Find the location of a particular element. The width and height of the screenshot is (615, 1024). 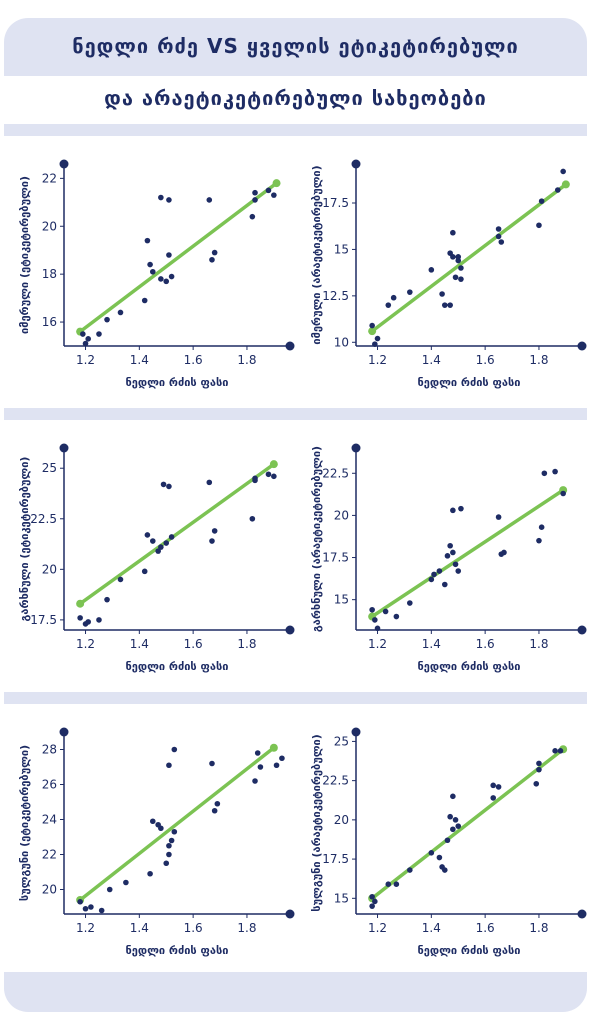

y-axis-label: სულგუნი (ეტიკეტირებული) is located at coordinates (24, 823).